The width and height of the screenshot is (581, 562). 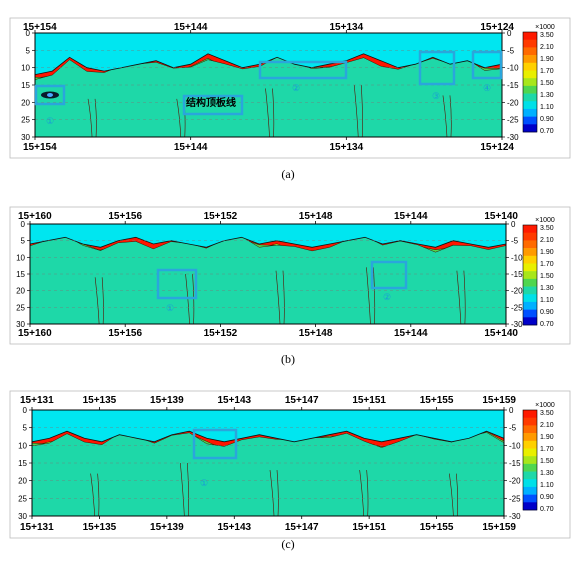 I want to click on station-label-bottom: 15+159, so click(x=499, y=527).